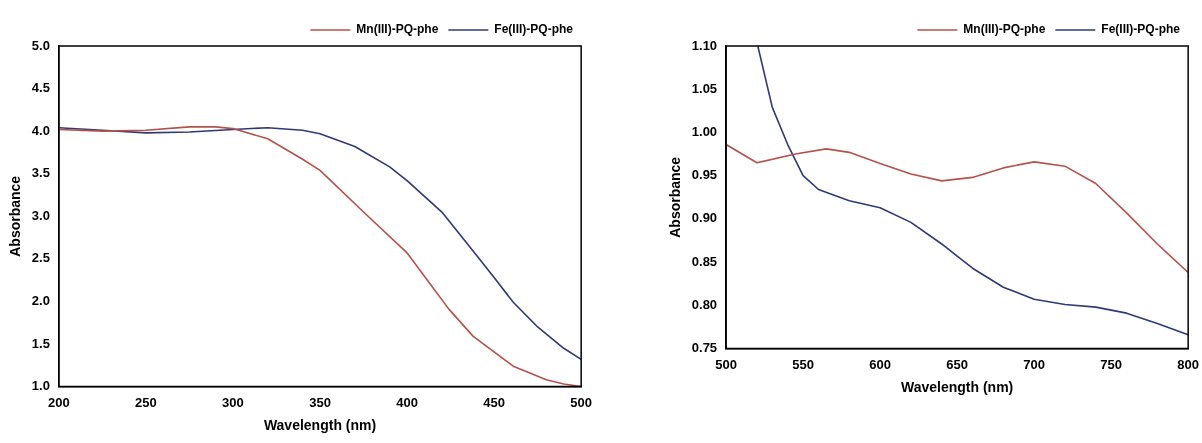  What do you see at coordinates (233, 402) in the screenshot?
I see `x-tick-label: 300` at bounding box center [233, 402].